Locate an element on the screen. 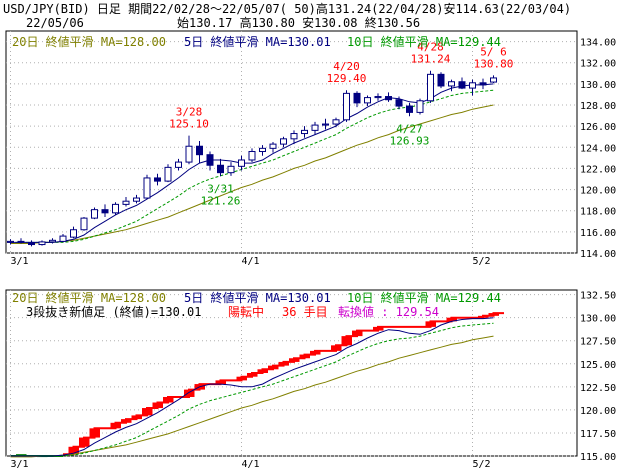 The height and width of the screenshot is (475, 624). upper-legend-item: 20日 終値平滑 MA=128.00 is located at coordinates (89, 41).